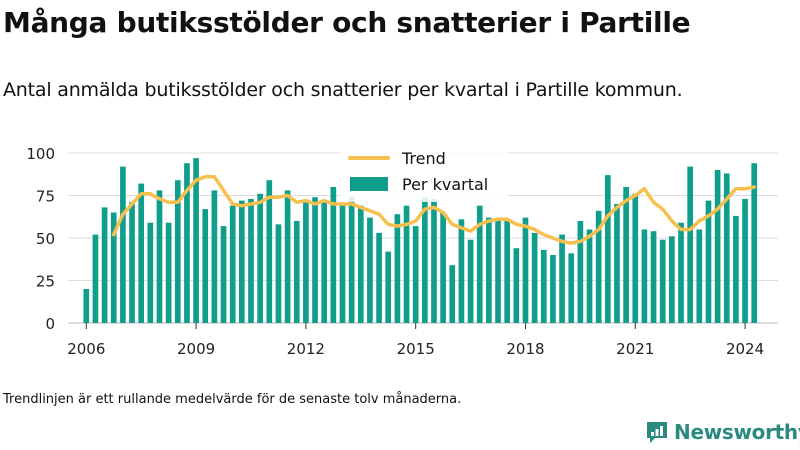 This screenshot has width=800, height=450. I want to click on x-tick-label: 2018, so click(525, 349).